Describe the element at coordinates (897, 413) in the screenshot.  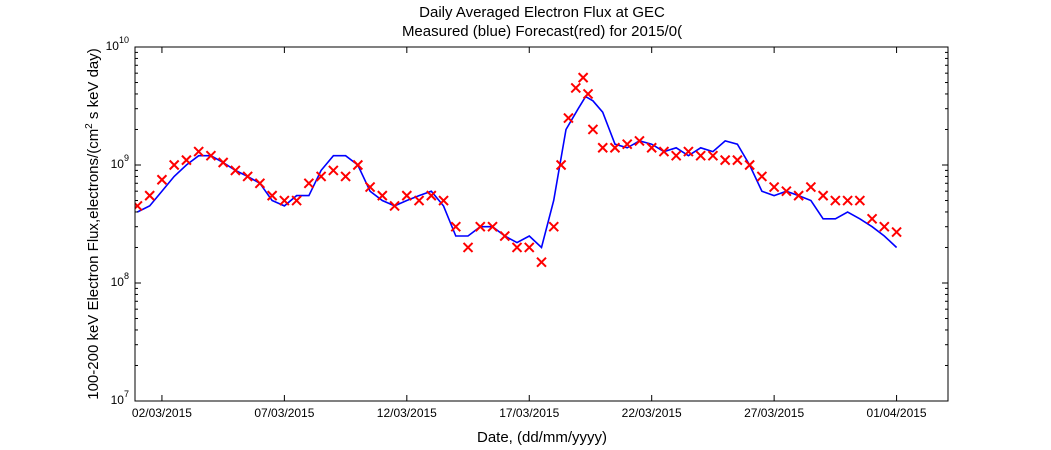
I see `x-tick-label: 01/04/2015` at that location.